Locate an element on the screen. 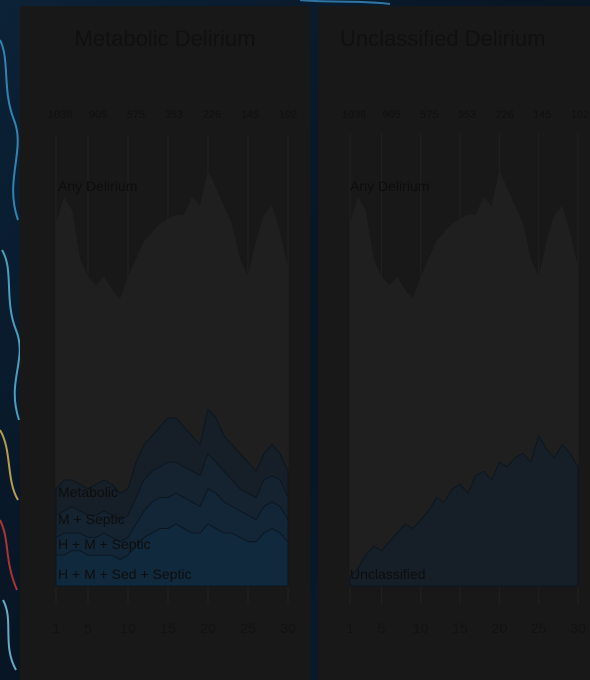  area-h-m-sed-septic is located at coordinates (172, 555).